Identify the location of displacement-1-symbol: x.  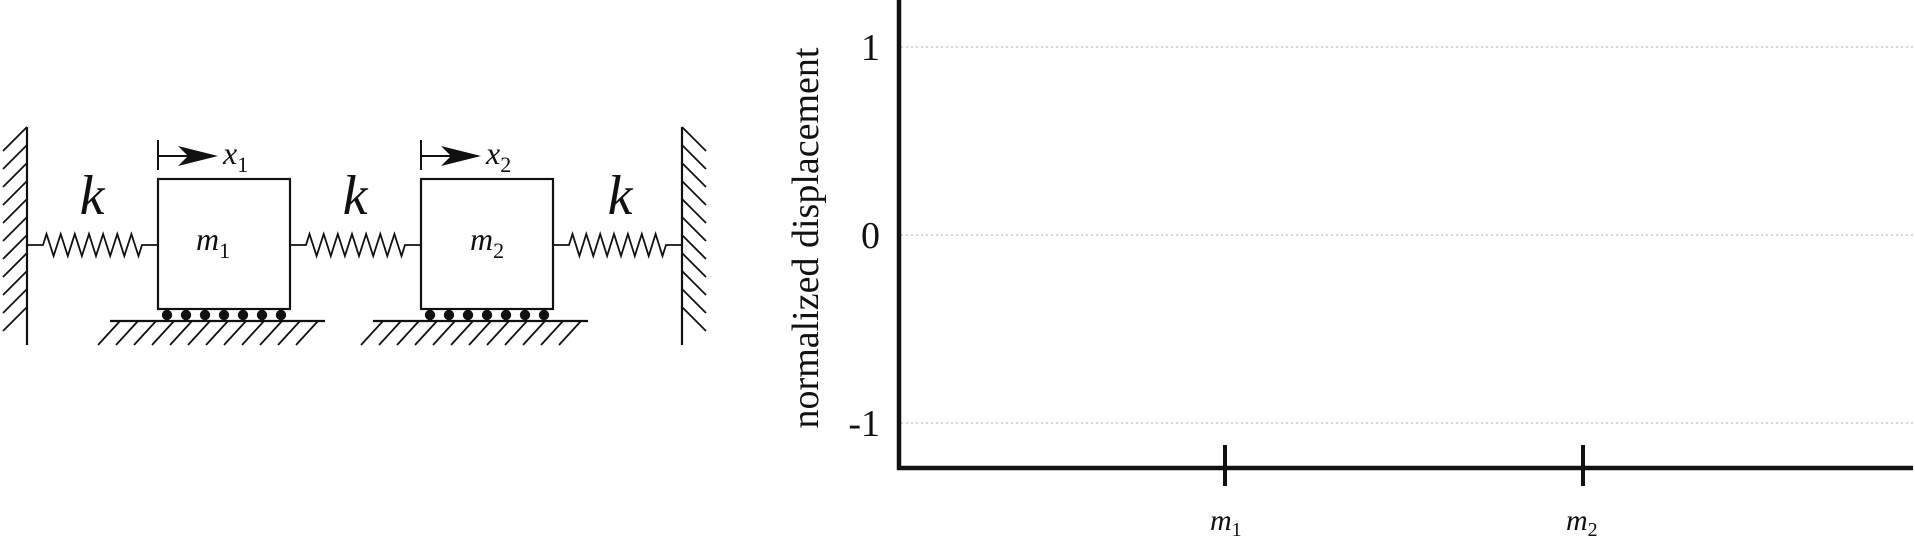
(229, 153).